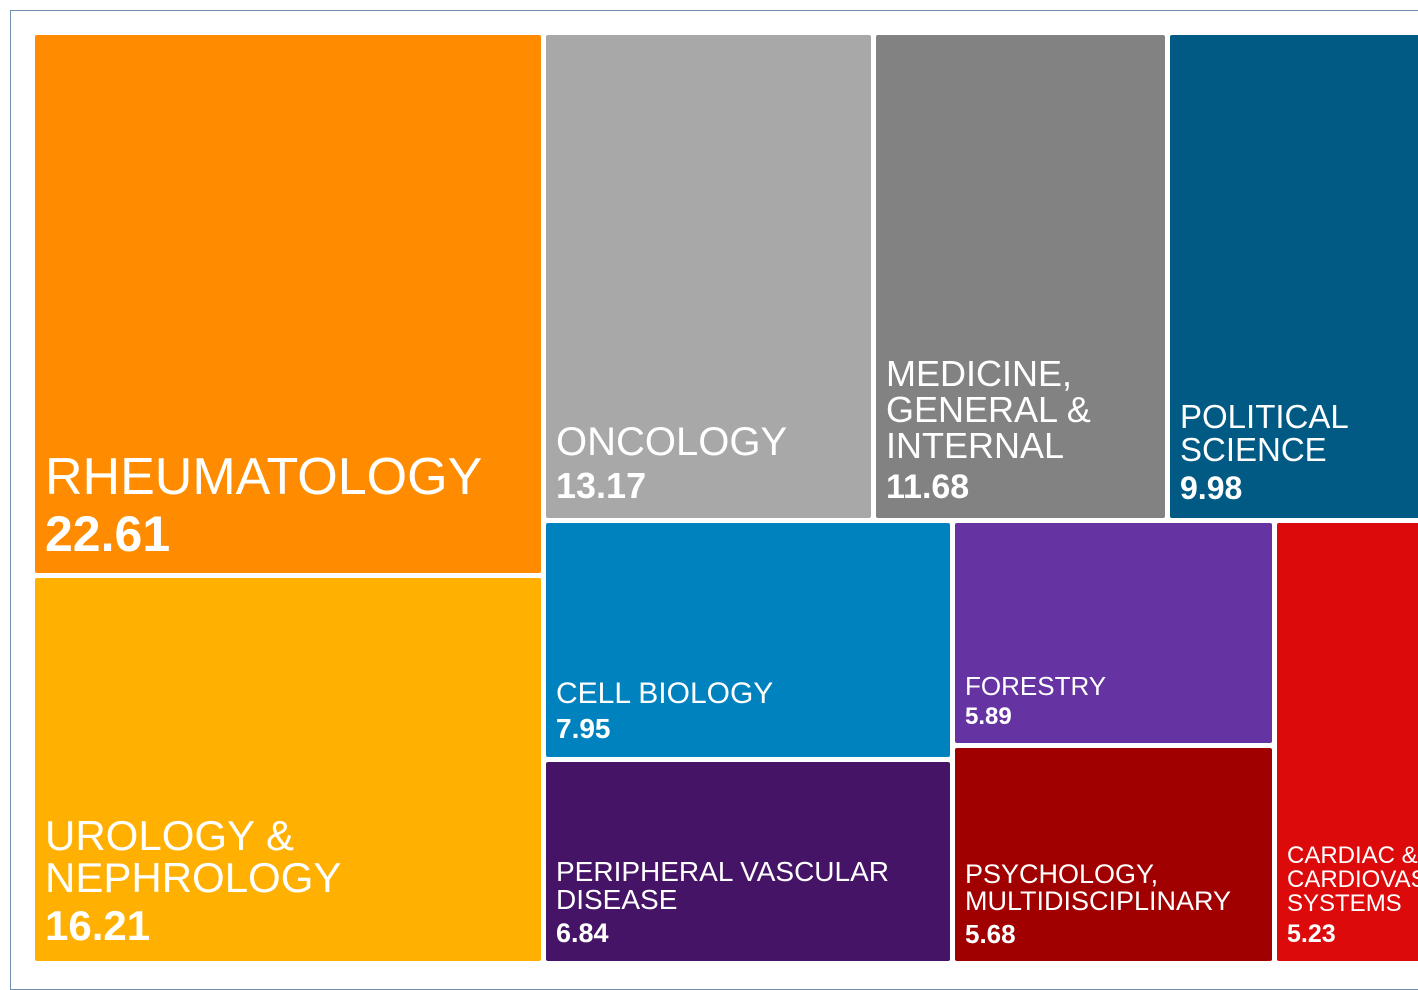 The width and height of the screenshot is (1418, 990). I want to click on tile-label: CELL BIOLOGY 7.95, so click(746, 711).